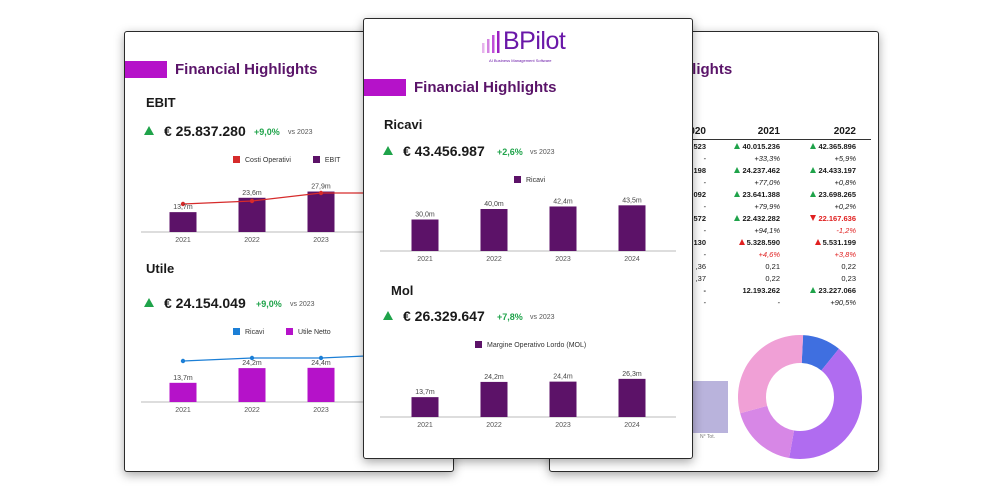 The height and width of the screenshot is (488, 1000). What do you see at coordinates (195, 131) in the screenshot?
I see `ebit-value: € 25.837.280` at bounding box center [195, 131].